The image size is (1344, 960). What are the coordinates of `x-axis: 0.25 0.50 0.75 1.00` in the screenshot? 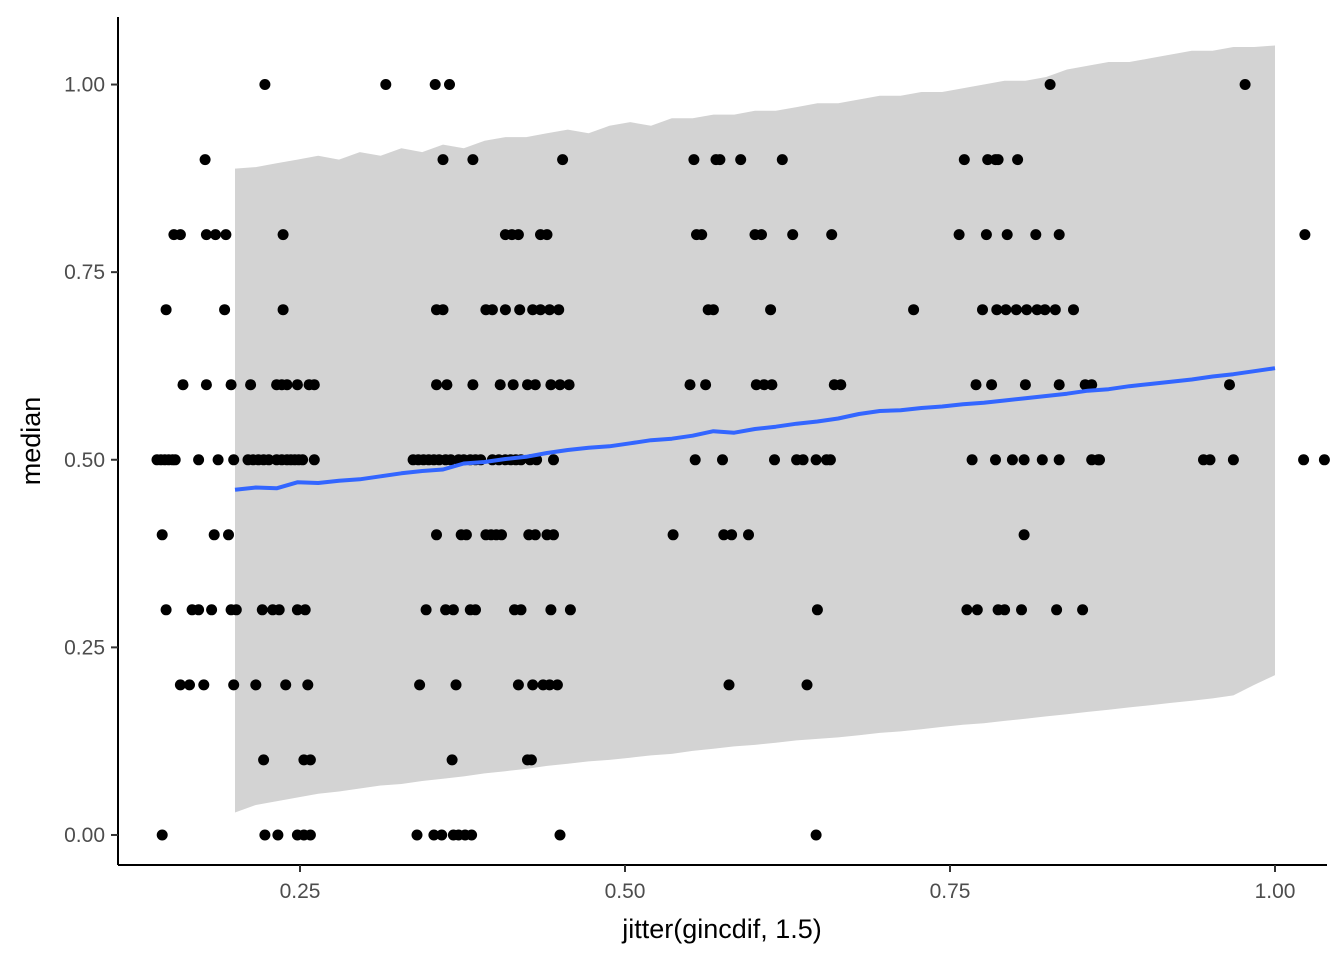 It's located at (787, 884).